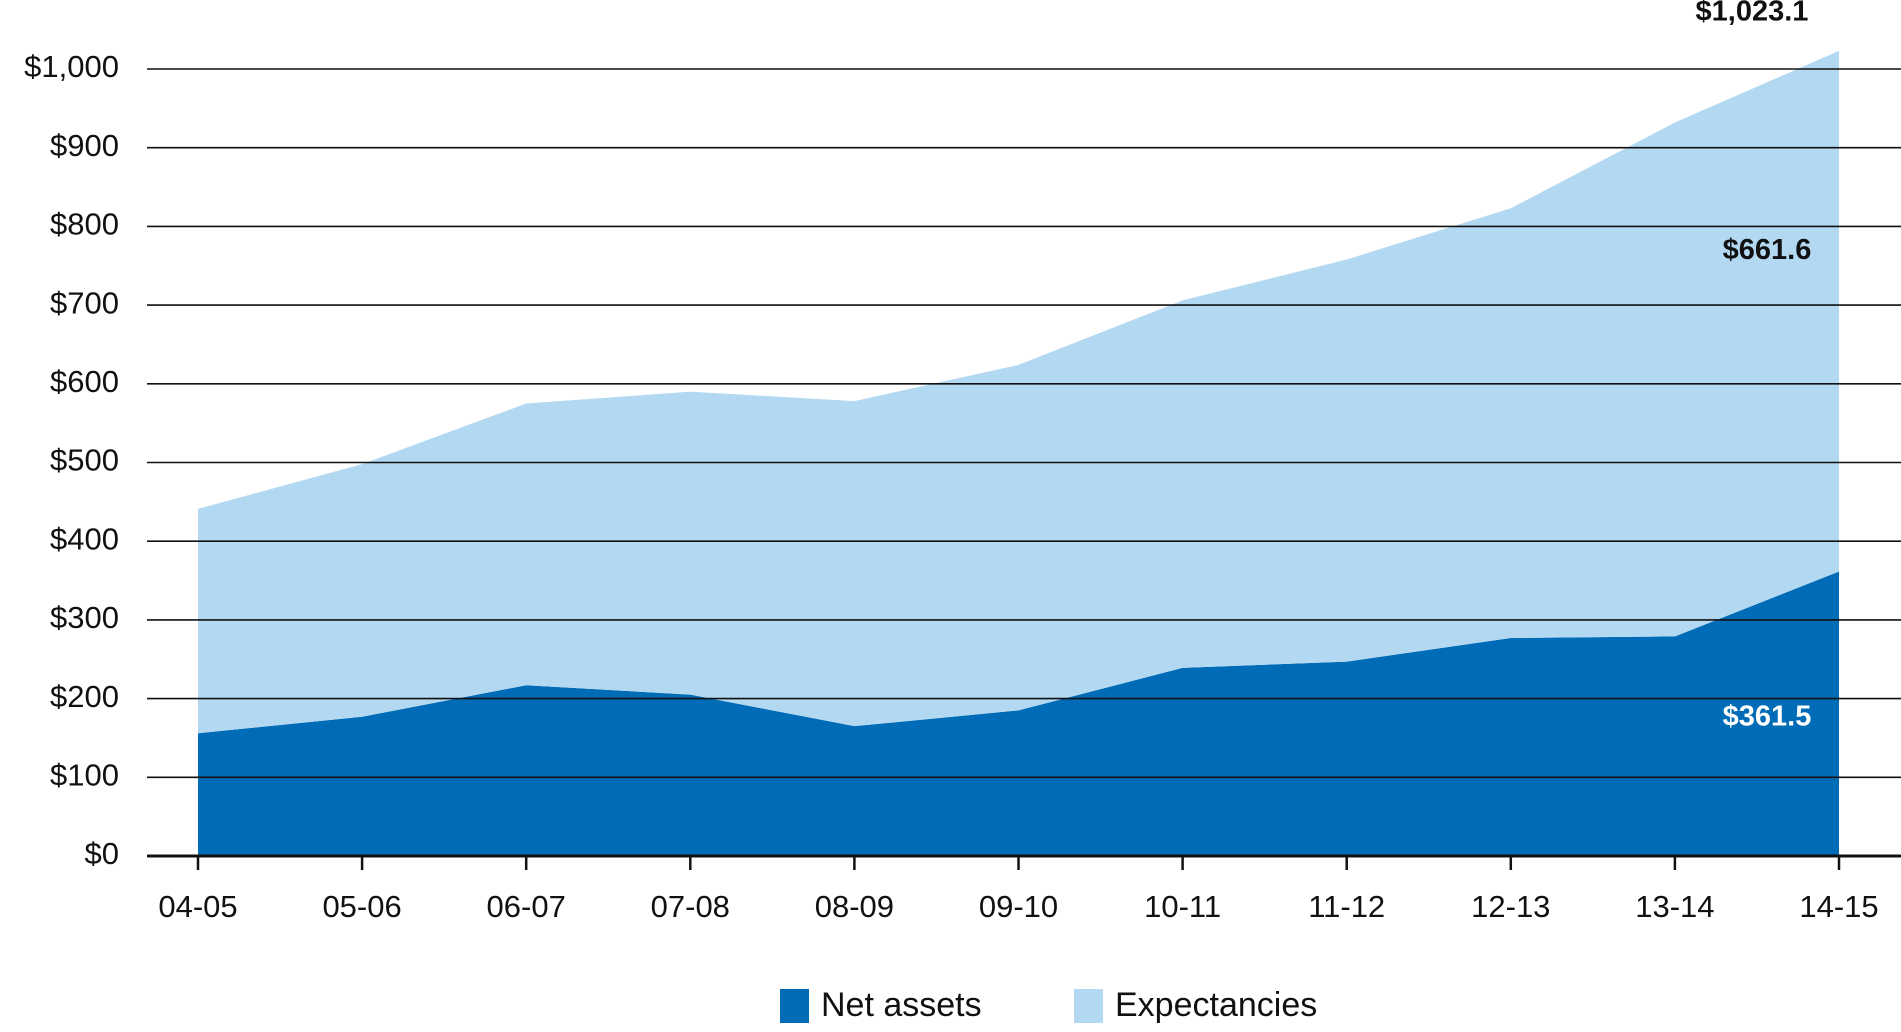 This screenshot has width=1901, height=1032. Describe the element at coordinates (84, 617) in the screenshot. I see `y-tick-label: $300` at that location.